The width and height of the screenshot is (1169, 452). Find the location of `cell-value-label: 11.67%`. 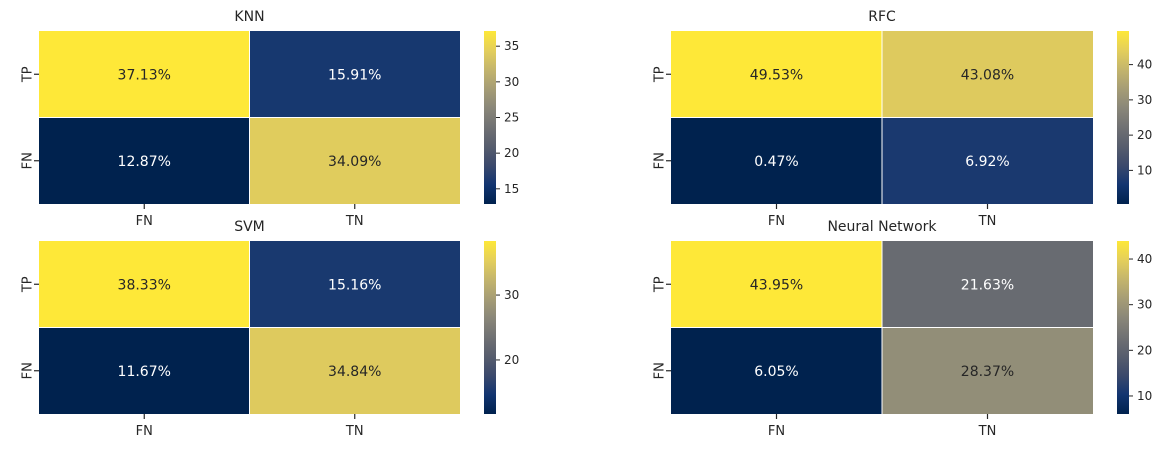

cell-value-label: 11.67% is located at coordinates (144, 372).